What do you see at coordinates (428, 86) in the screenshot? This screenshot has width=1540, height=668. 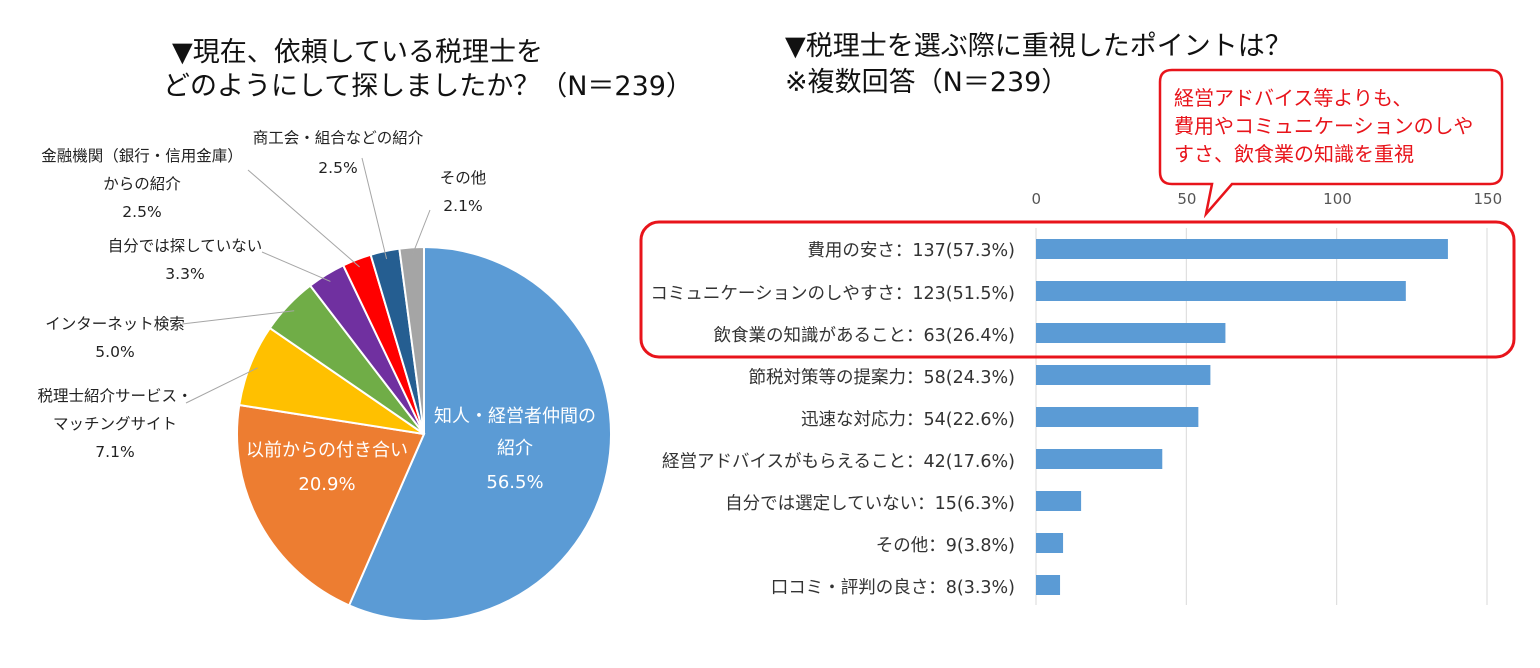 I see `pie-title-line2: どのようにして探しましたか？（N＝239）` at bounding box center [428, 86].